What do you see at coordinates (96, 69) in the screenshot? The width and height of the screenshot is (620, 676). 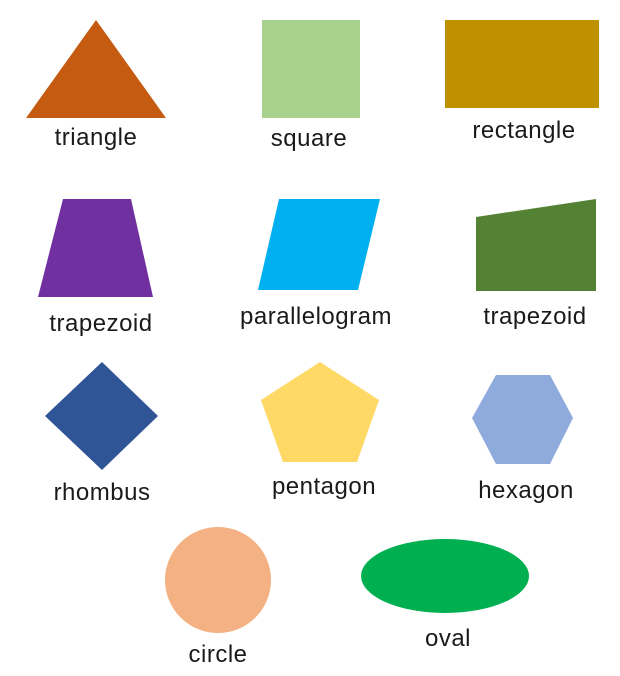 I see `triangle-shape` at bounding box center [96, 69].